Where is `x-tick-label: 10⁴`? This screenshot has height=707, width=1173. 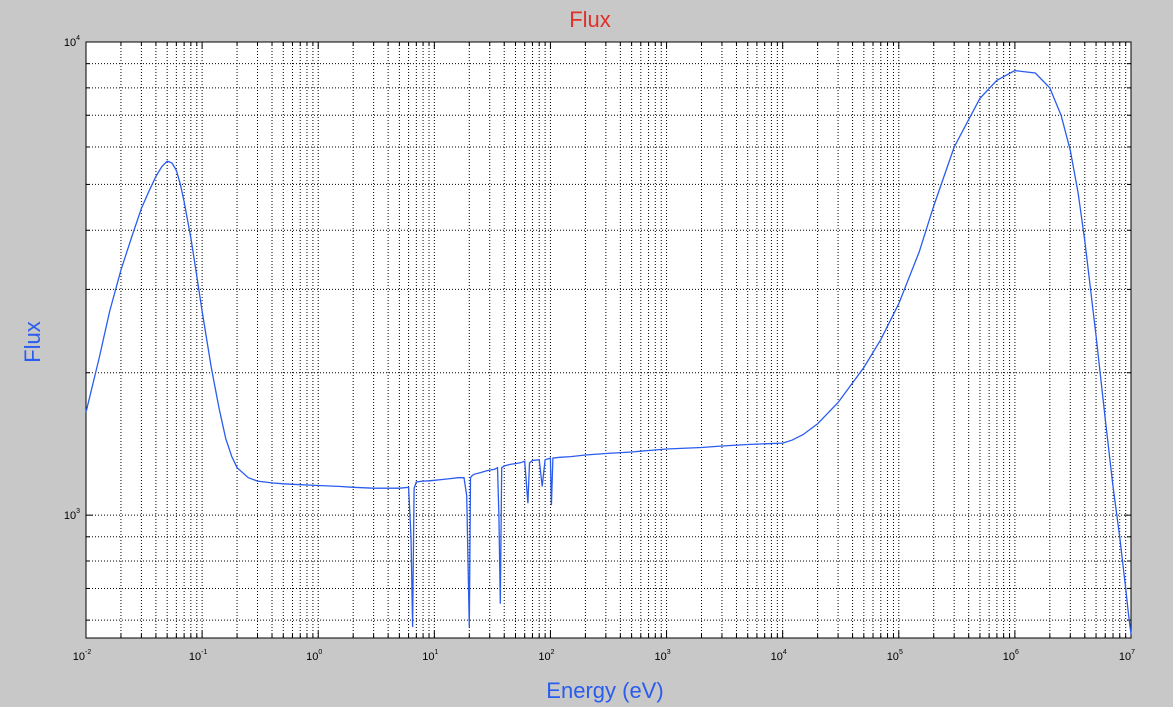
x-tick-label: 10⁴ is located at coordinates (779, 656).